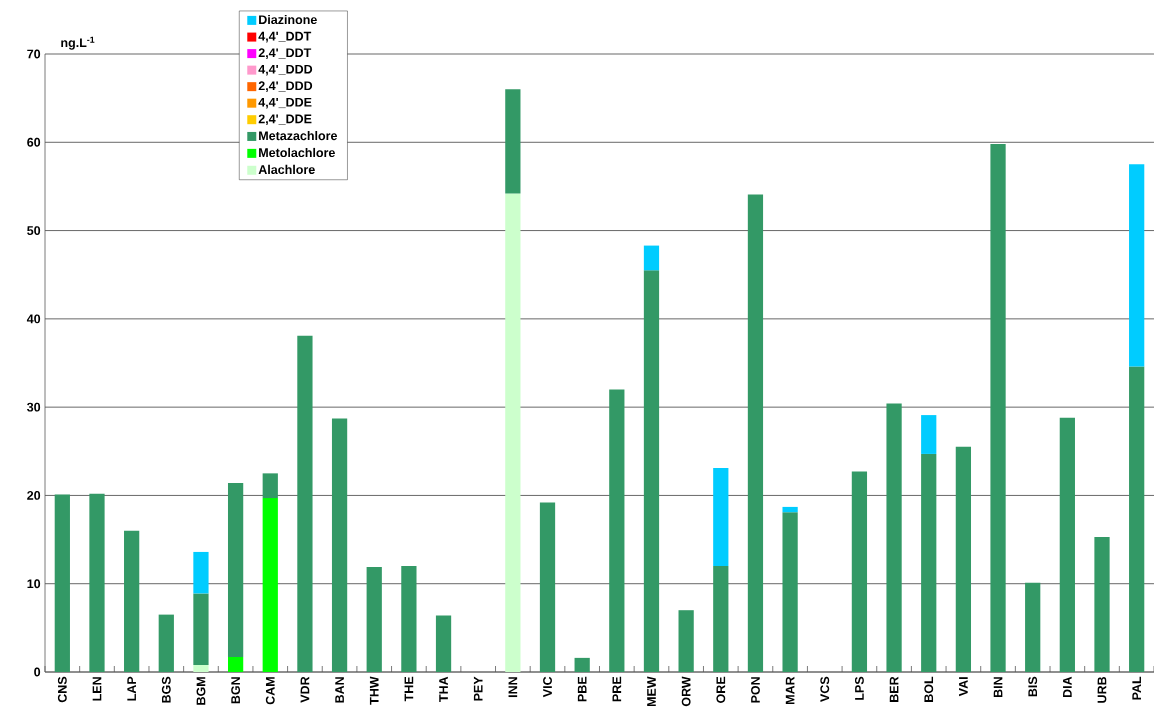 The width and height of the screenshot is (1154, 724). I want to click on x-tick-label: VAI, so click(963, 687).